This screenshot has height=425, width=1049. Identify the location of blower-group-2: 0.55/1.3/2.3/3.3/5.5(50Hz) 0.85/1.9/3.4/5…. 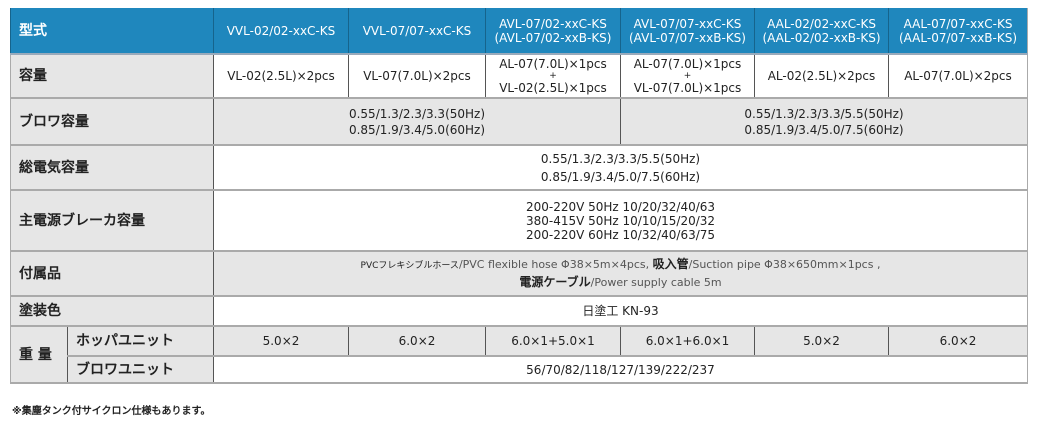
(824, 122).